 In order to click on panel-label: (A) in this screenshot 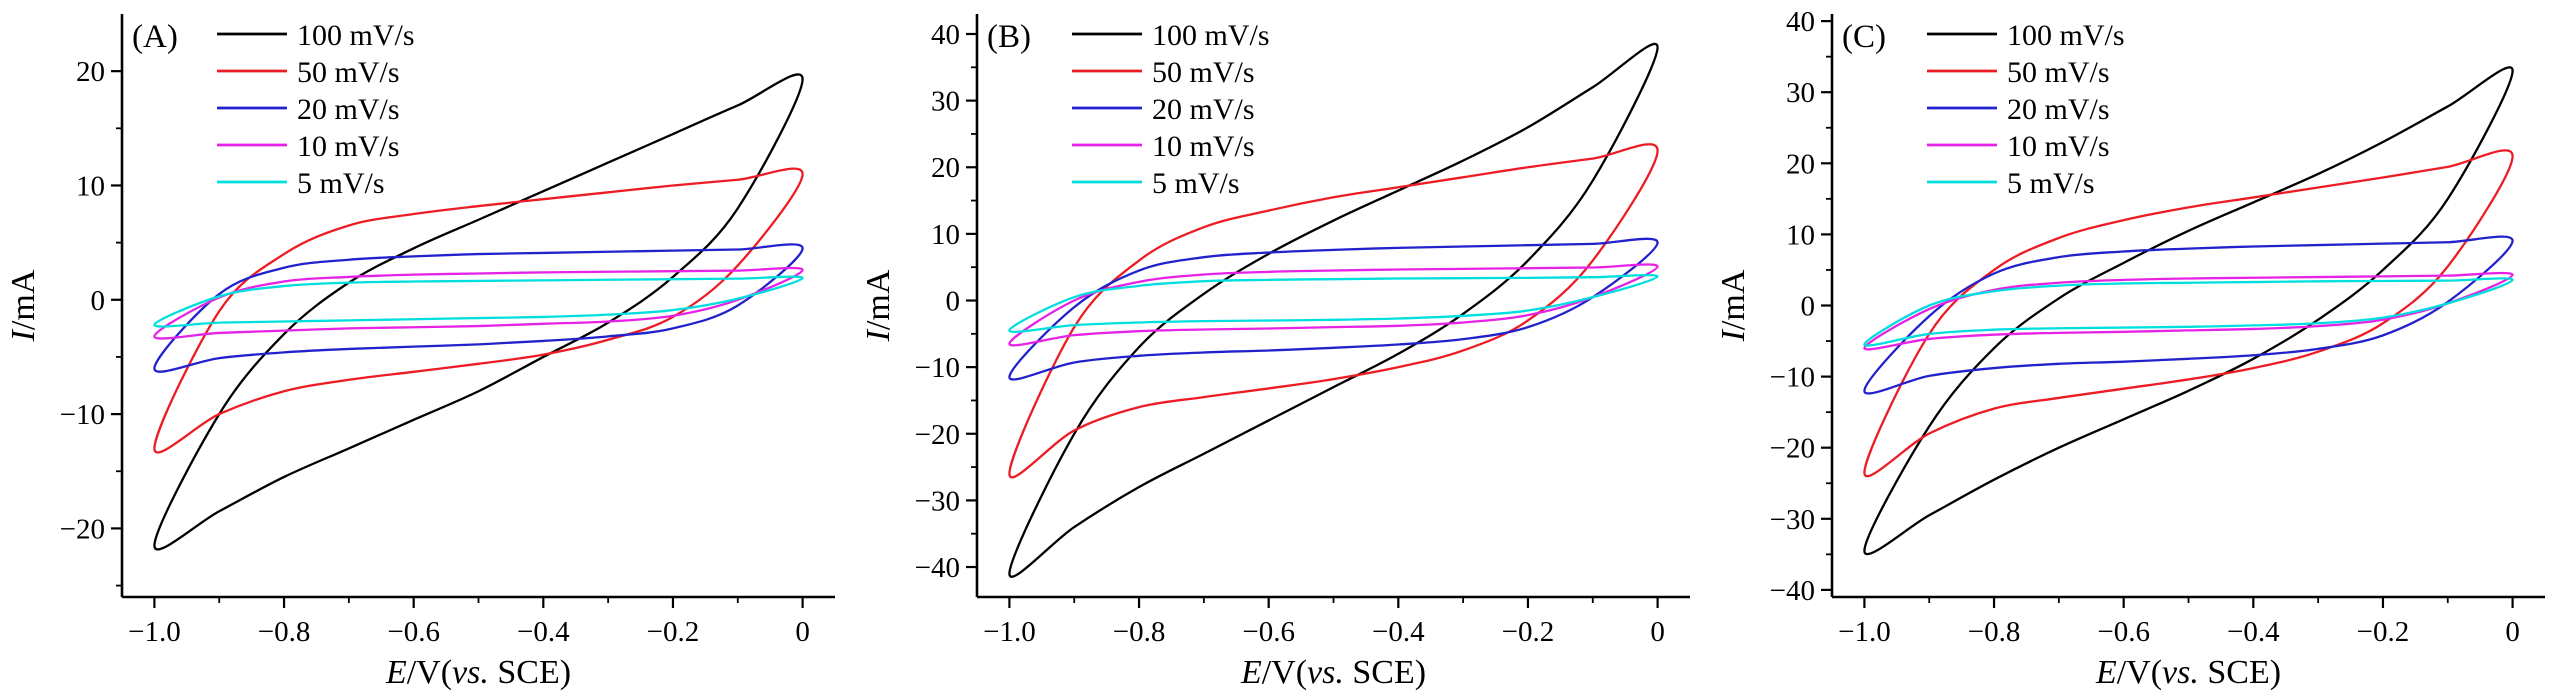, I will do `click(155, 37)`.